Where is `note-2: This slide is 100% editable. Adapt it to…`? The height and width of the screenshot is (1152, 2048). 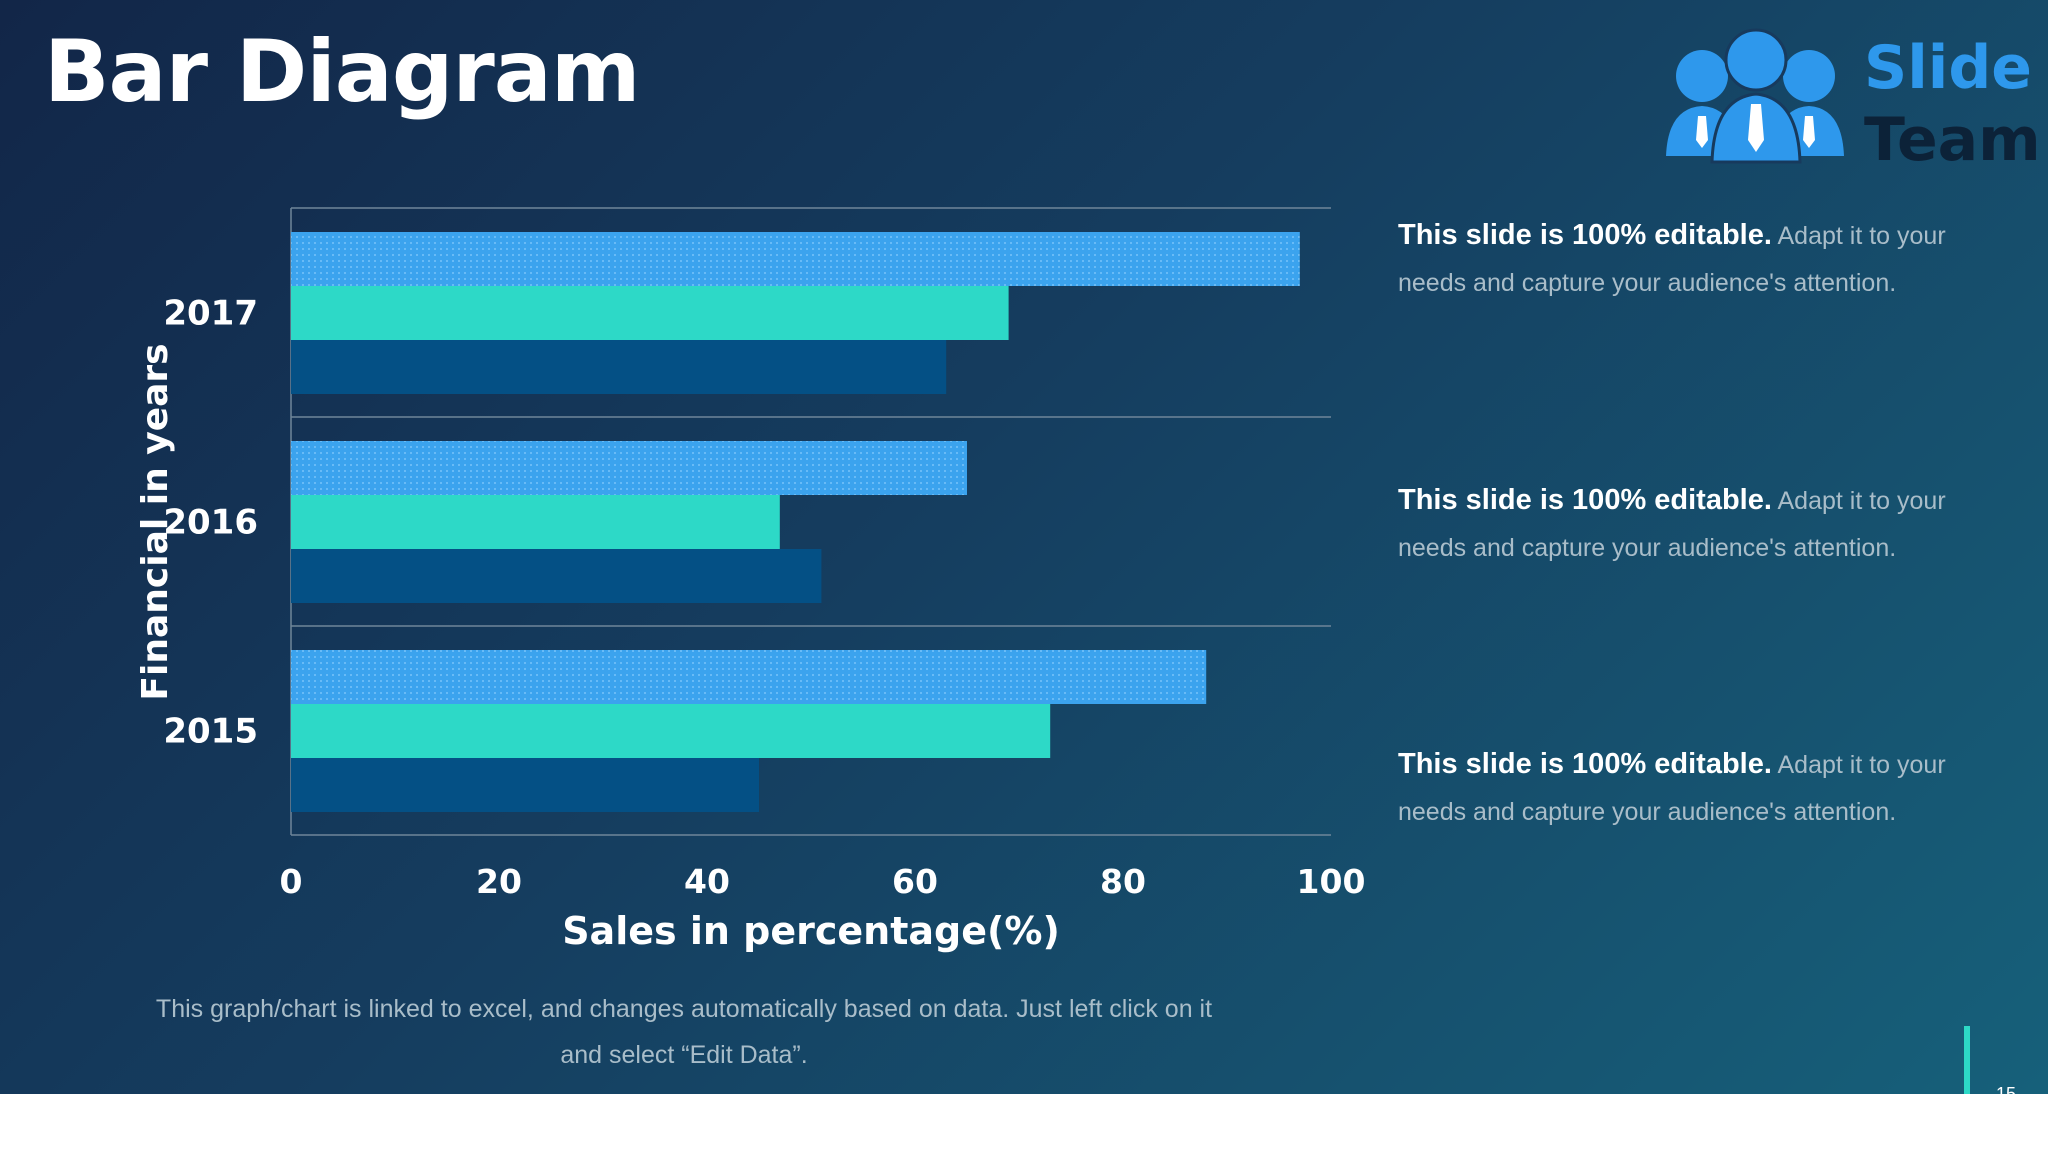
note-2: This slide is 100% editable. Adapt it to… is located at coordinates (1678, 524).